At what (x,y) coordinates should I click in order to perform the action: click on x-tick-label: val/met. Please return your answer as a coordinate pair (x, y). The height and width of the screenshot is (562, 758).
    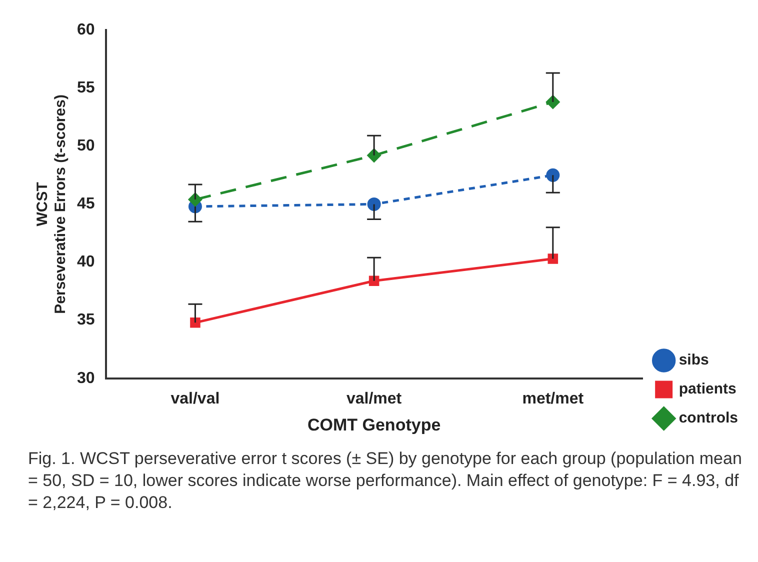
    Looking at the image, I should click on (374, 399).